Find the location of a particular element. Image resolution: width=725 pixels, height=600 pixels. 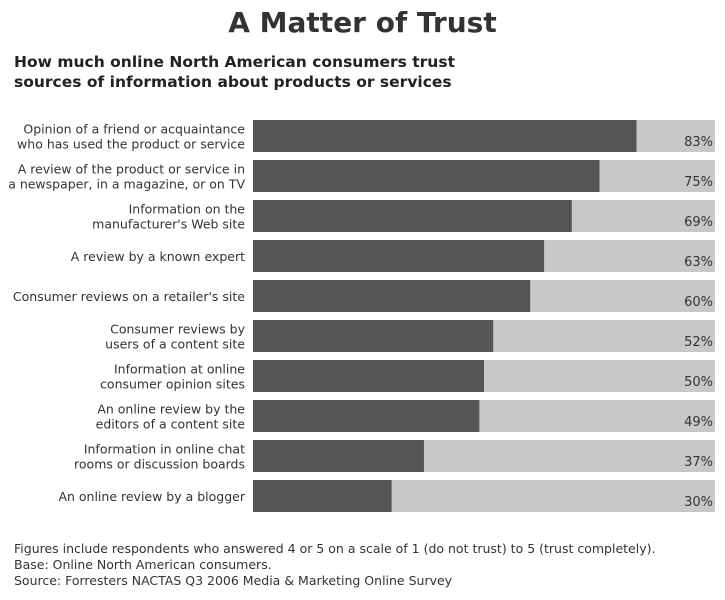

category-label: users of a content site is located at coordinates (175, 344).